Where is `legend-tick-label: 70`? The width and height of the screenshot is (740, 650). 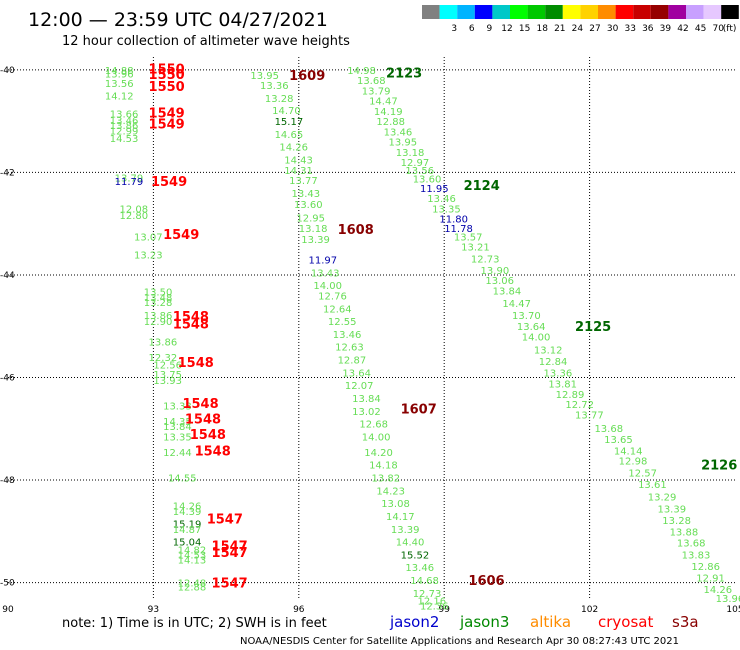
legend-tick-label: 70 is located at coordinates (718, 29).